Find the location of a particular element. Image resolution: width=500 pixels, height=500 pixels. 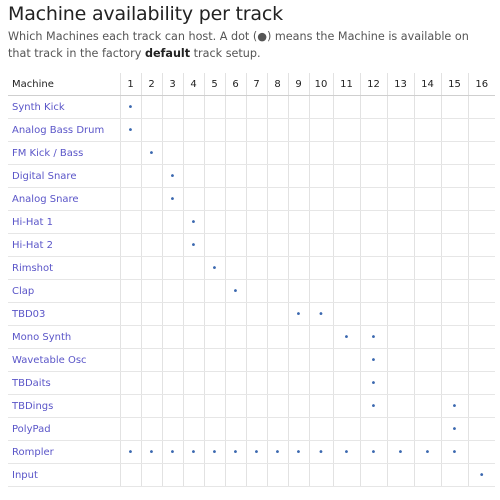

machine-link: TBDings is located at coordinates (64, 406).